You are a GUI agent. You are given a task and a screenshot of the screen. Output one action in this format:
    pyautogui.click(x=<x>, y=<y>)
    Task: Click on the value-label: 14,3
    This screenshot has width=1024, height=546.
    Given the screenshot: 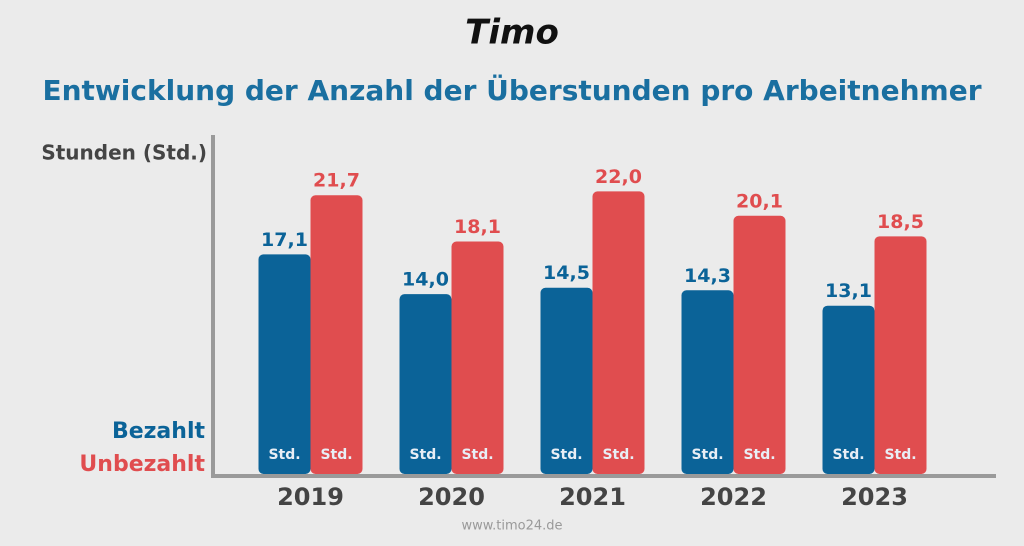 What is the action you would take?
    pyautogui.click(x=707, y=276)
    